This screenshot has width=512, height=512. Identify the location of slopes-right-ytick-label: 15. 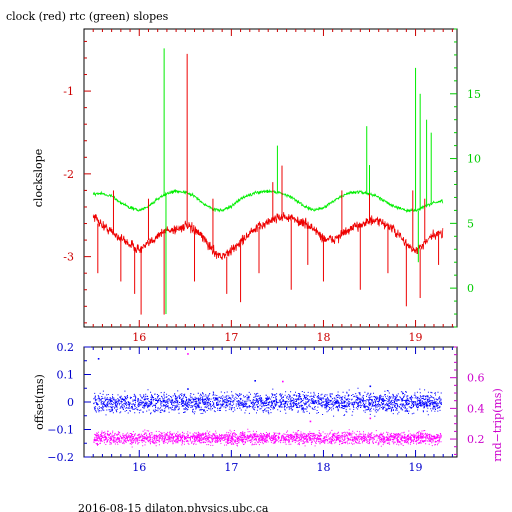
(474, 94).